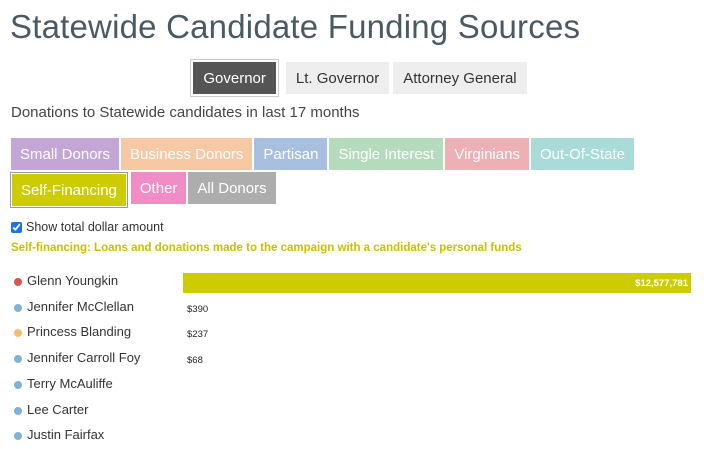 Image resolution: width=720 pixels, height=449 pixels. I want to click on tab-governor: Governor, so click(234, 78).